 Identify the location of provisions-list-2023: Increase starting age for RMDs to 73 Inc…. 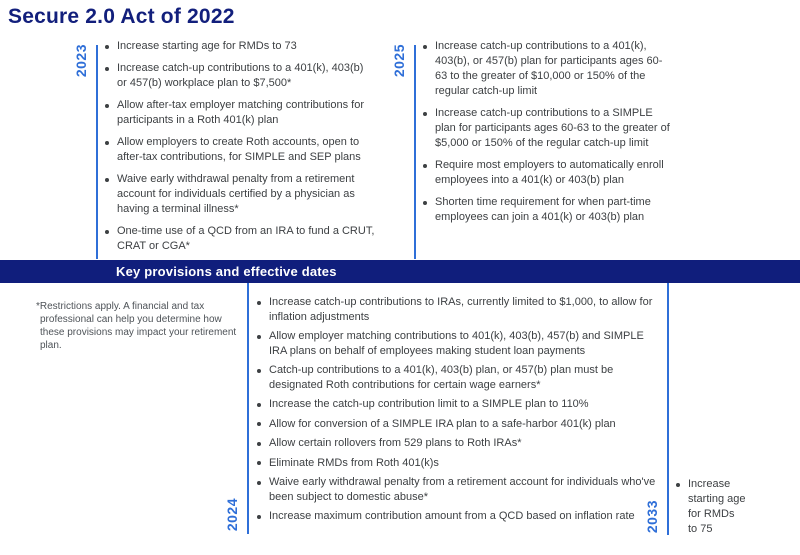
(239, 150).